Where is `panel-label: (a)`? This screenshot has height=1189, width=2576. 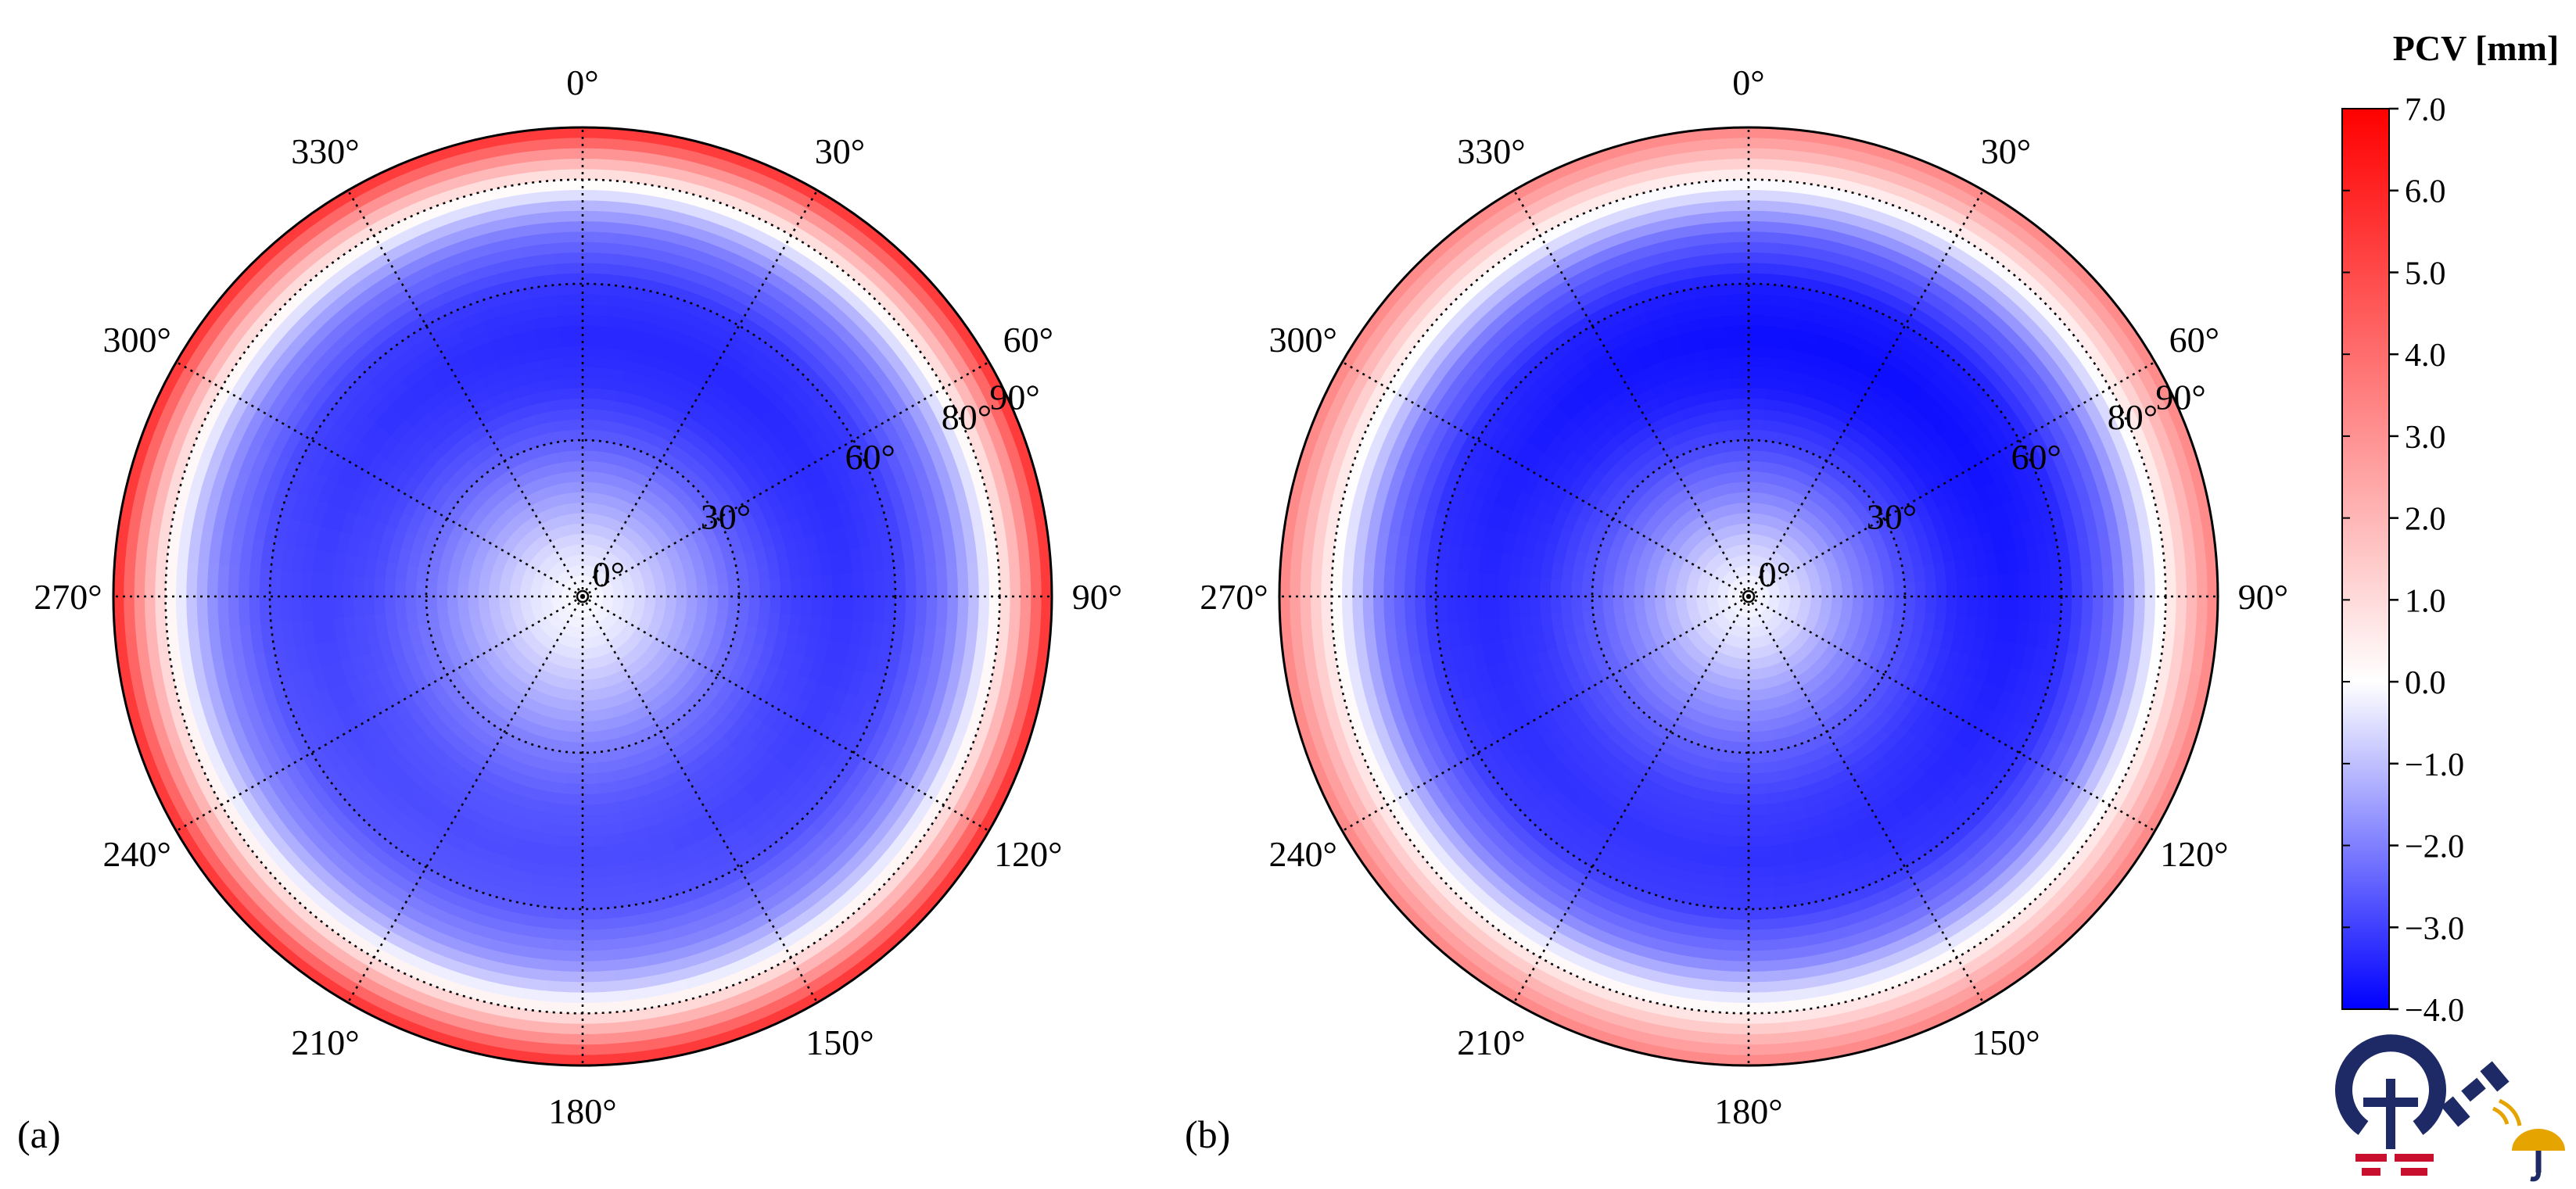 panel-label: (a) is located at coordinates (39, 1134).